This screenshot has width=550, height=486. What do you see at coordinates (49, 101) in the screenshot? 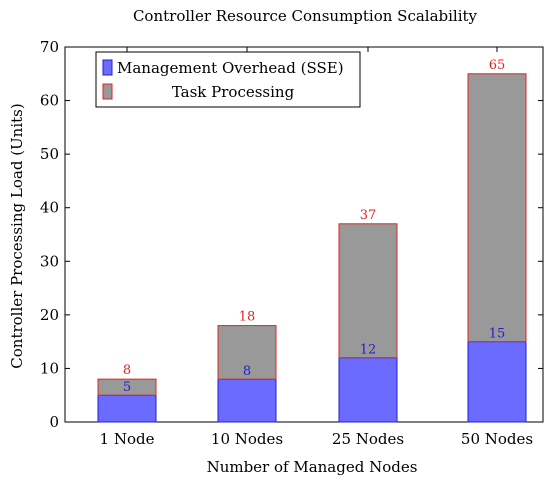
I see `y-tick-label: 60` at bounding box center [49, 101].